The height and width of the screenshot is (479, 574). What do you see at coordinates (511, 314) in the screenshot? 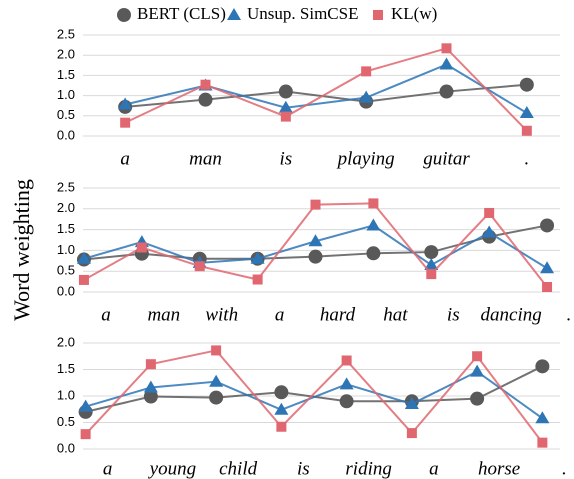
I see `x-tick-label: dancing` at bounding box center [511, 314].